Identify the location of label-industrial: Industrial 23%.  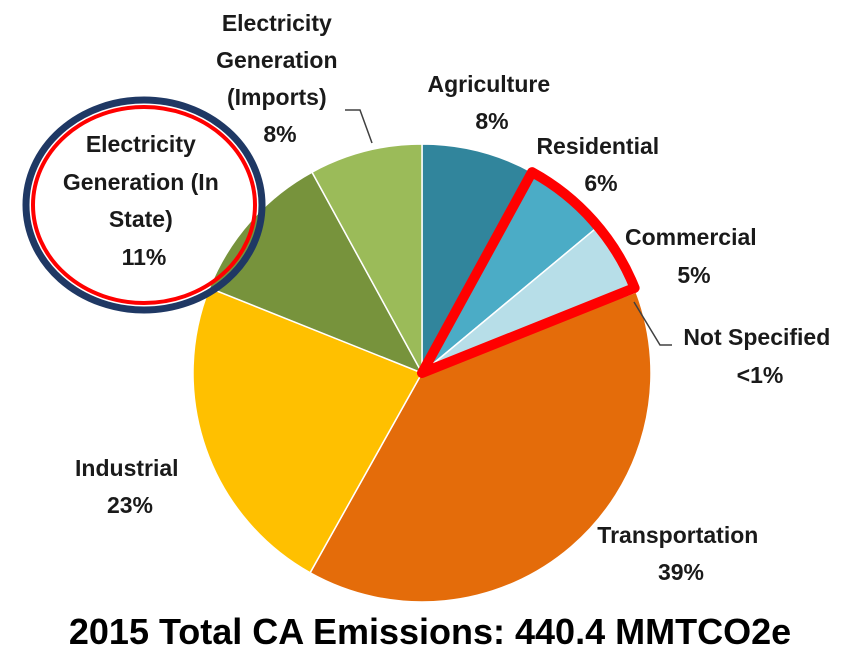
(130, 486).